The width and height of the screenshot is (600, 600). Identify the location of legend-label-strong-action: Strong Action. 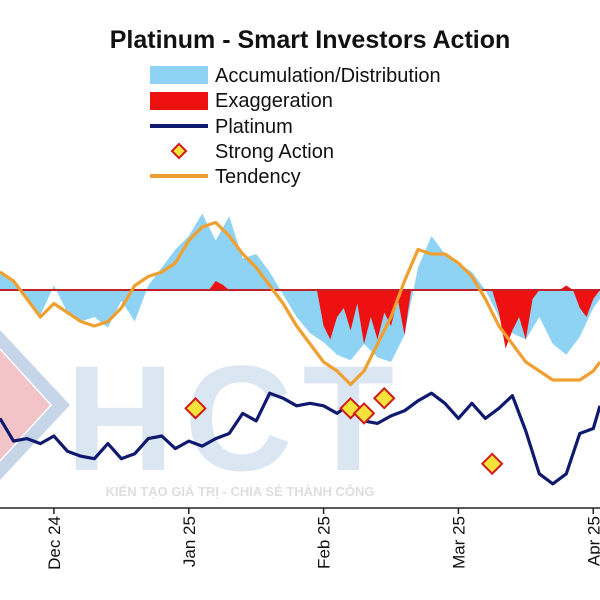
(274, 152).